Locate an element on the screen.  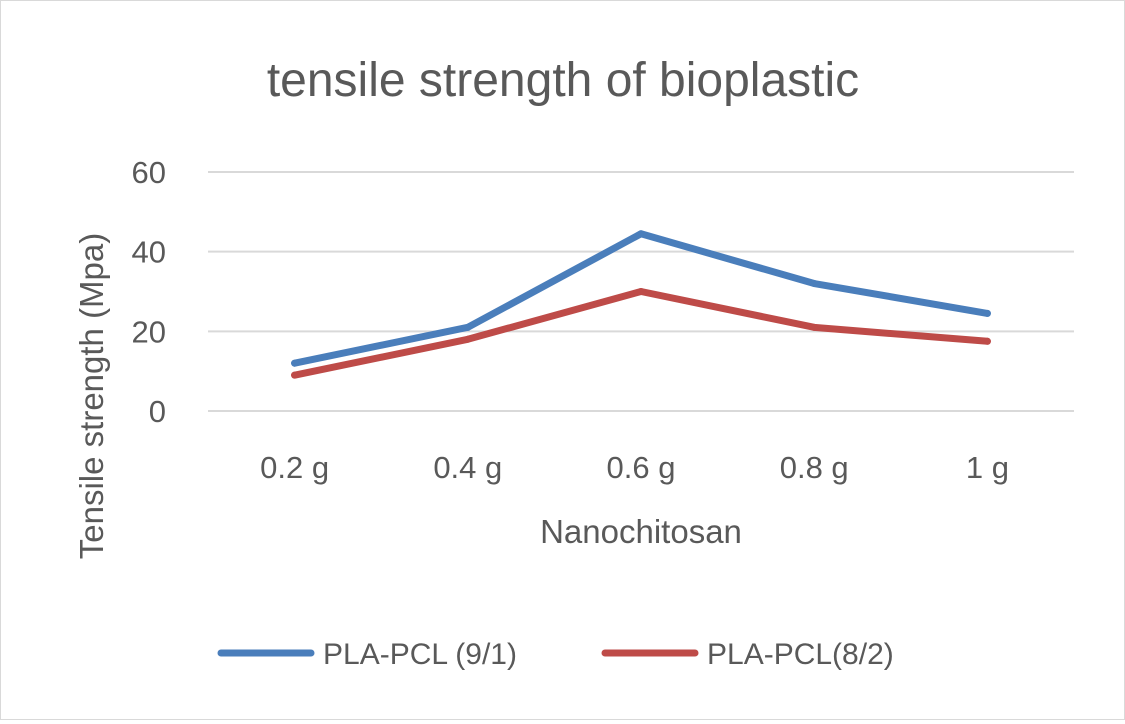
y-axis-title: Tensile strength (Mpa) is located at coordinates (91, 396).